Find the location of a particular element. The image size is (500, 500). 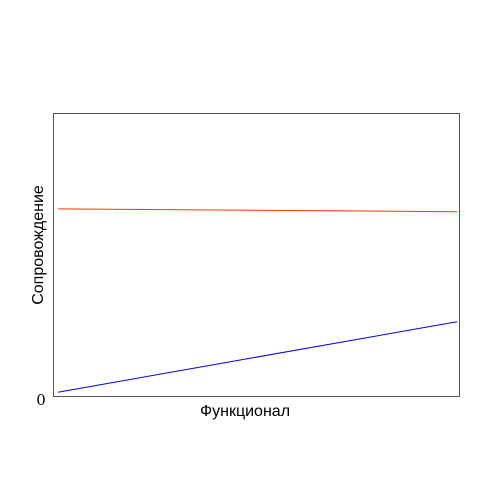

y-axis-label: Сопровождение is located at coordinates (38, 245).